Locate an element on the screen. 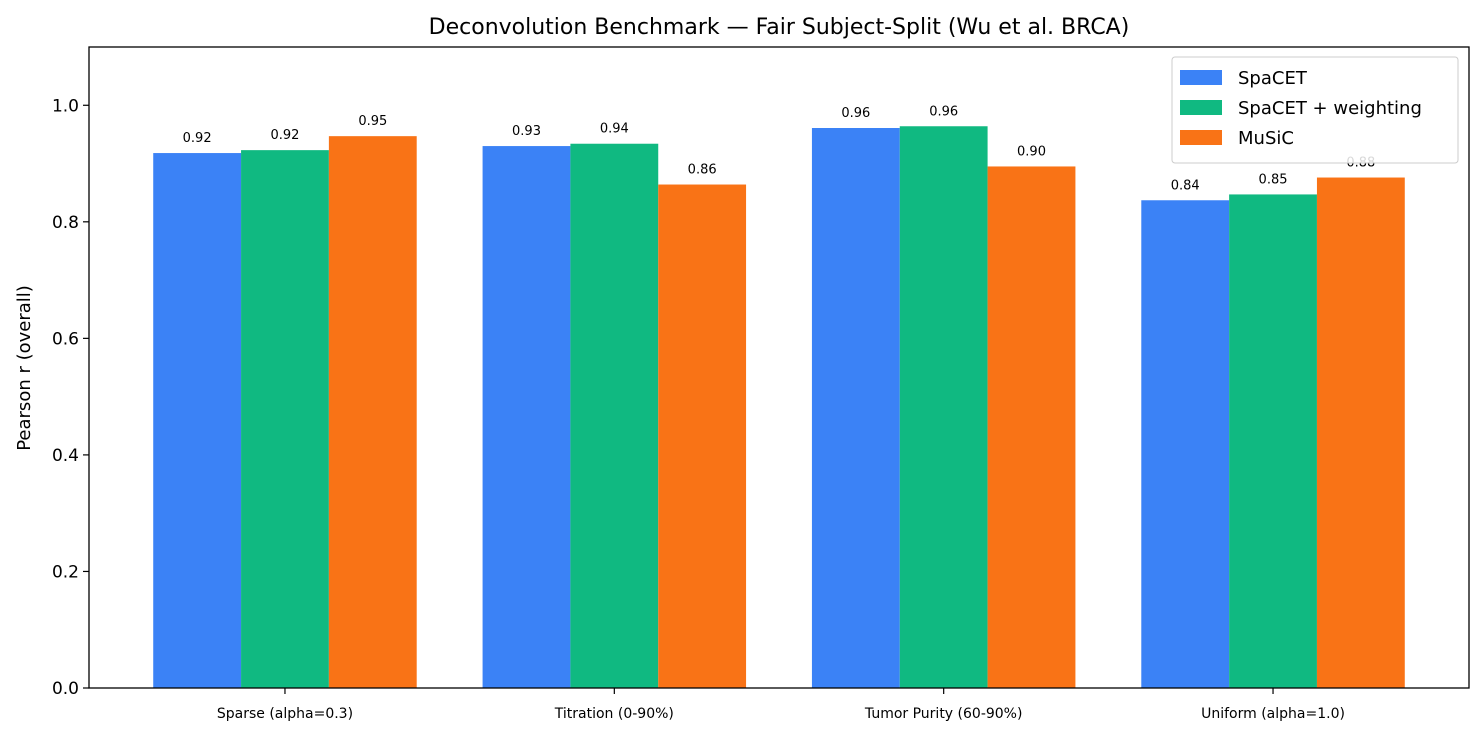 This screenshot has height=736, width=1484. x-tick-label: Uniform (alpha=1.0) is located at coordinates (1273, 714).